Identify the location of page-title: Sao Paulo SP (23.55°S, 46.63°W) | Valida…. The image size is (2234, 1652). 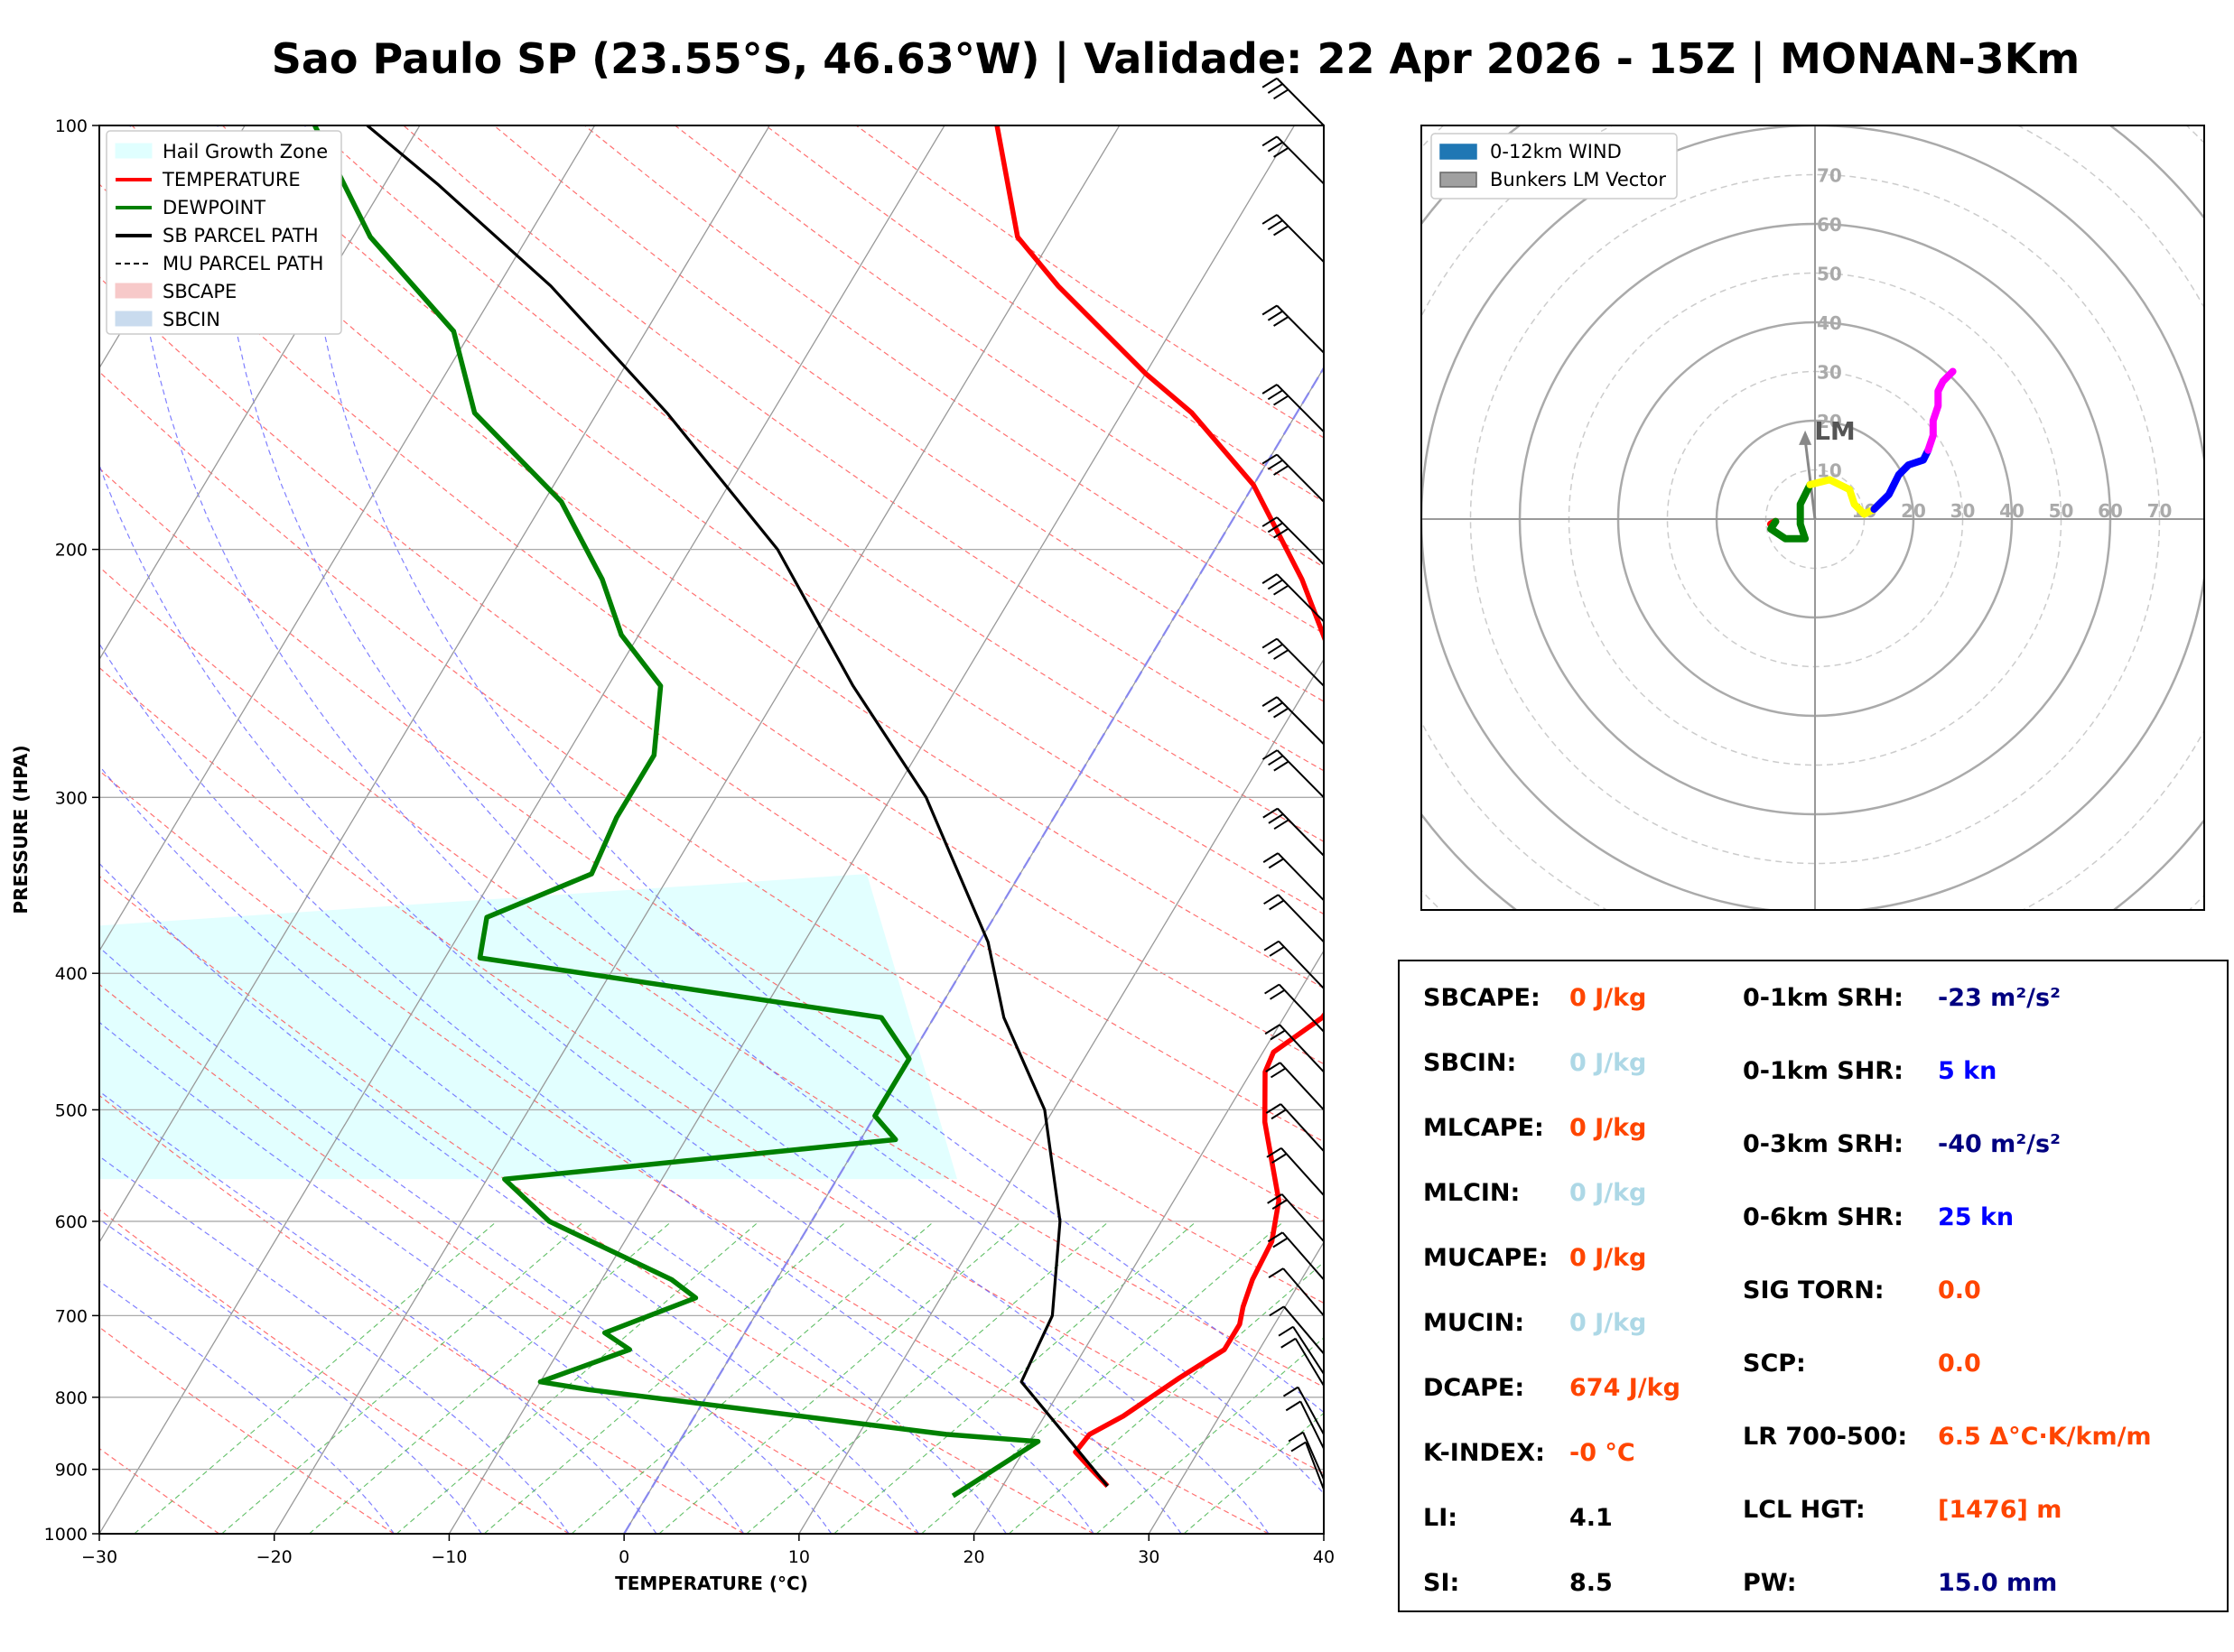
(1175, 58).